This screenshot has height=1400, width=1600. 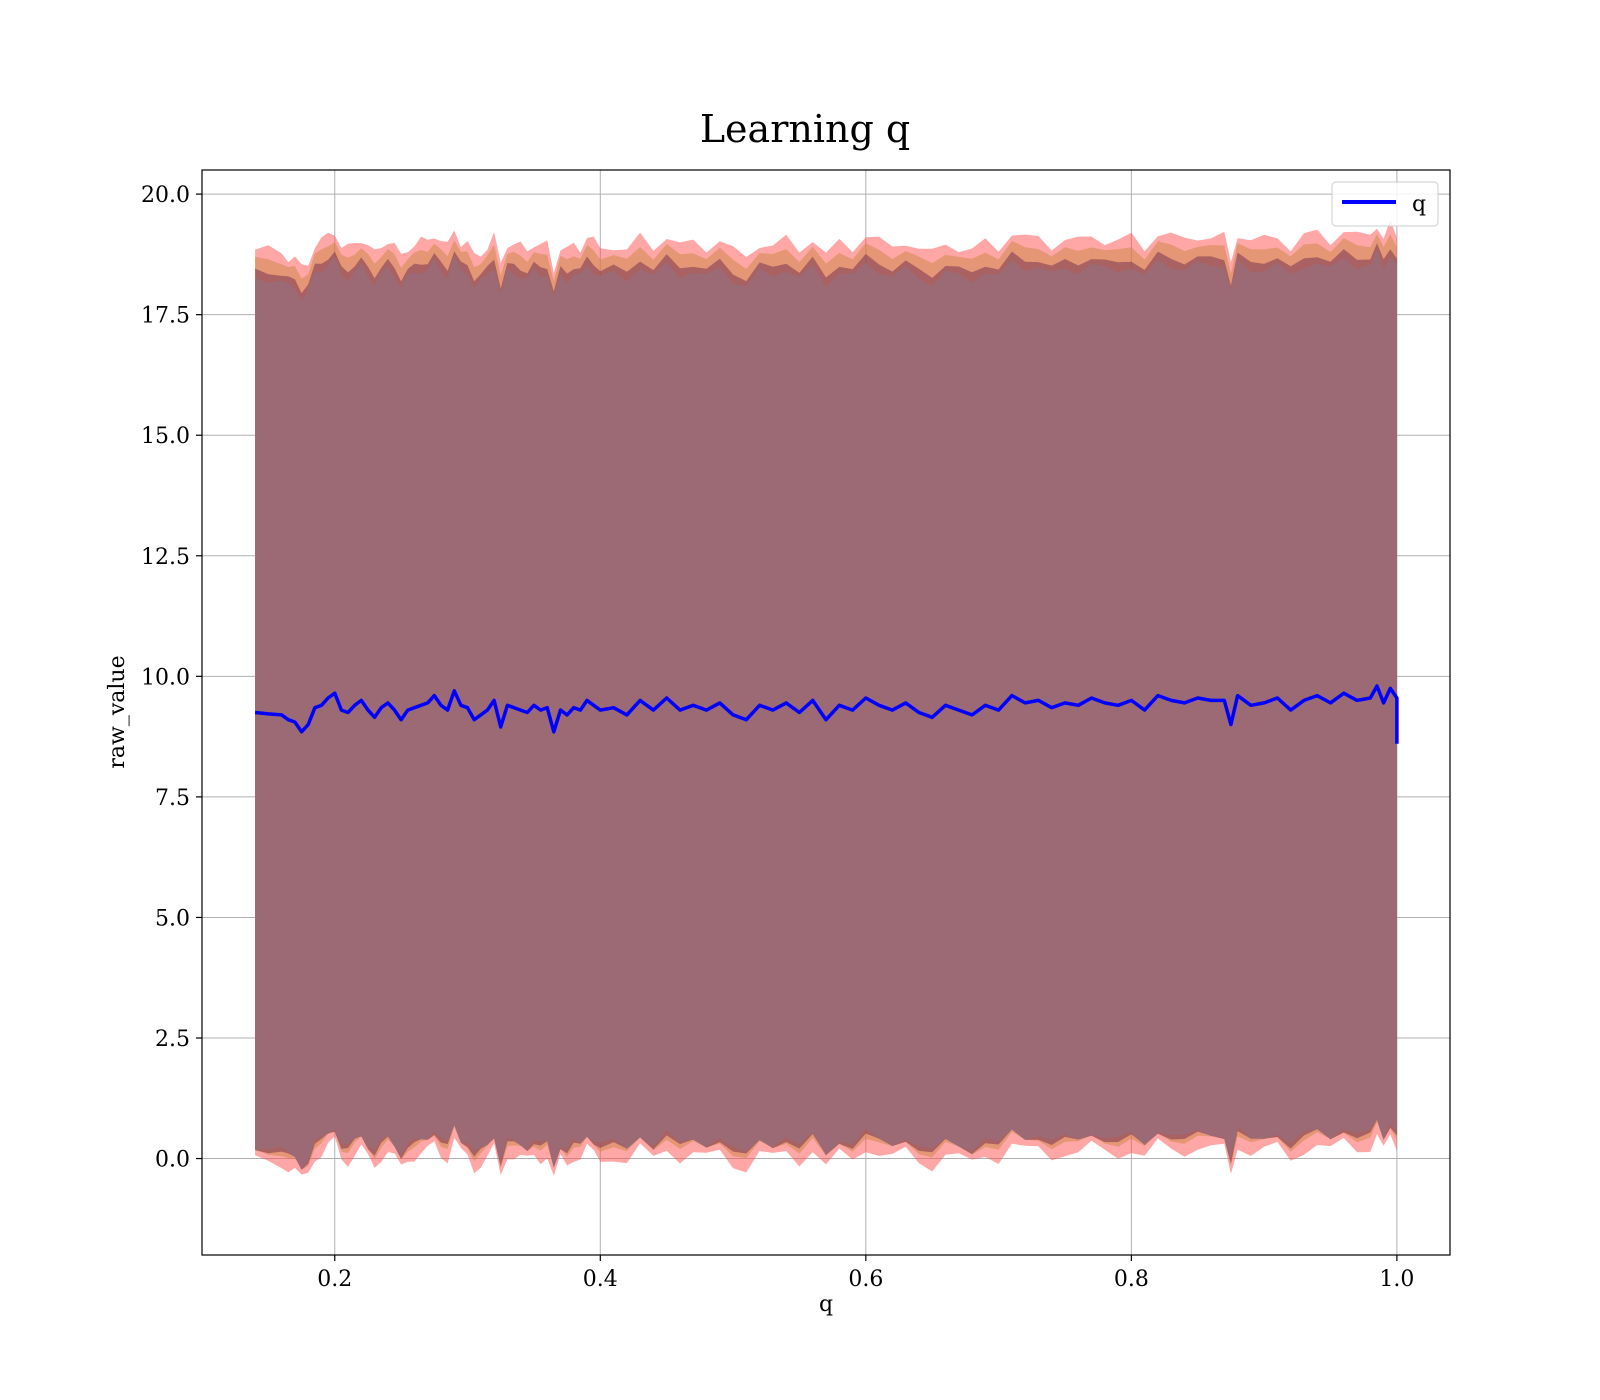 What do you see at coordinates (165, 195) in the screenshot?
I see `y-tick-label: 20.0` at bounding box center [165, 195].